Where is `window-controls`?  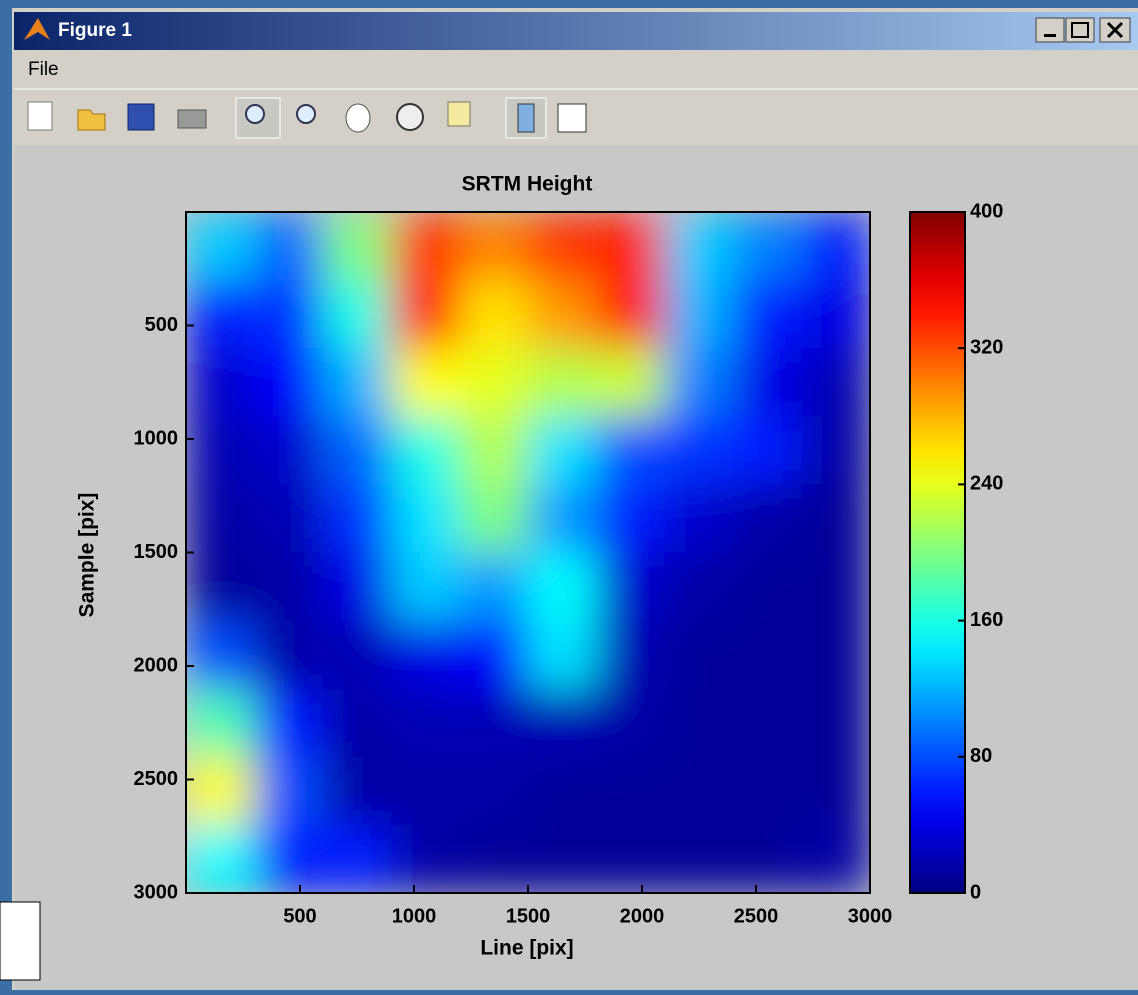
window-controls is located at coordinates (1083, 30).